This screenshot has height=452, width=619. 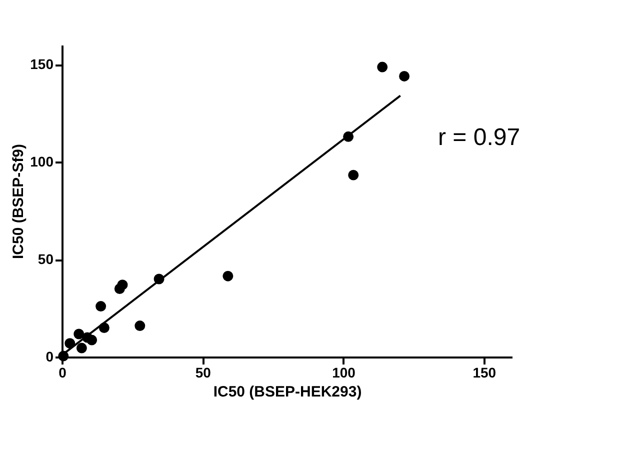 I want to click on x-tick-label: 100, so click(x=344, y=372).